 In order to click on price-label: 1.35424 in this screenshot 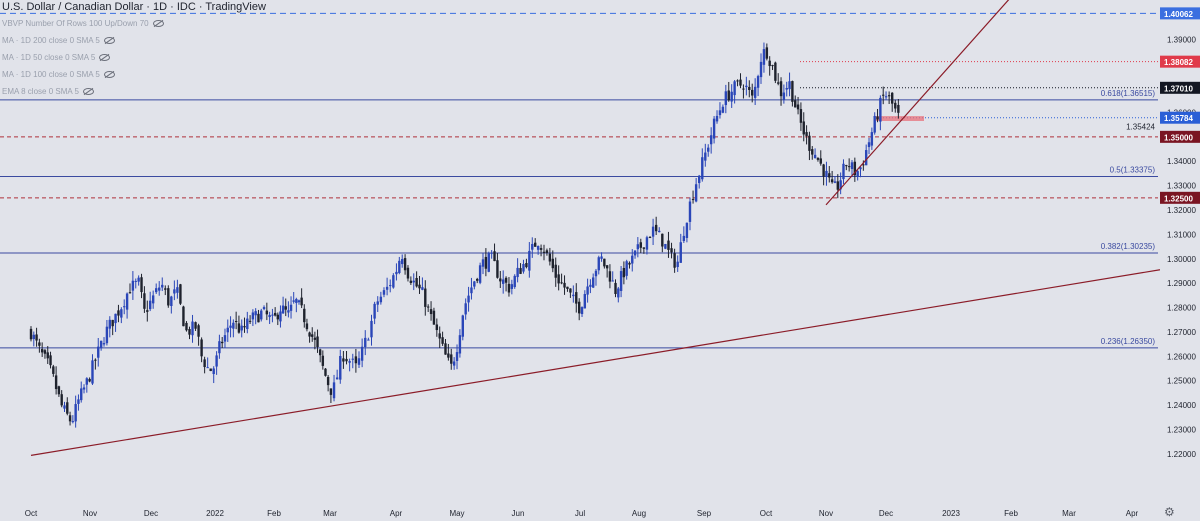, I will do `click(1140, 126)`.